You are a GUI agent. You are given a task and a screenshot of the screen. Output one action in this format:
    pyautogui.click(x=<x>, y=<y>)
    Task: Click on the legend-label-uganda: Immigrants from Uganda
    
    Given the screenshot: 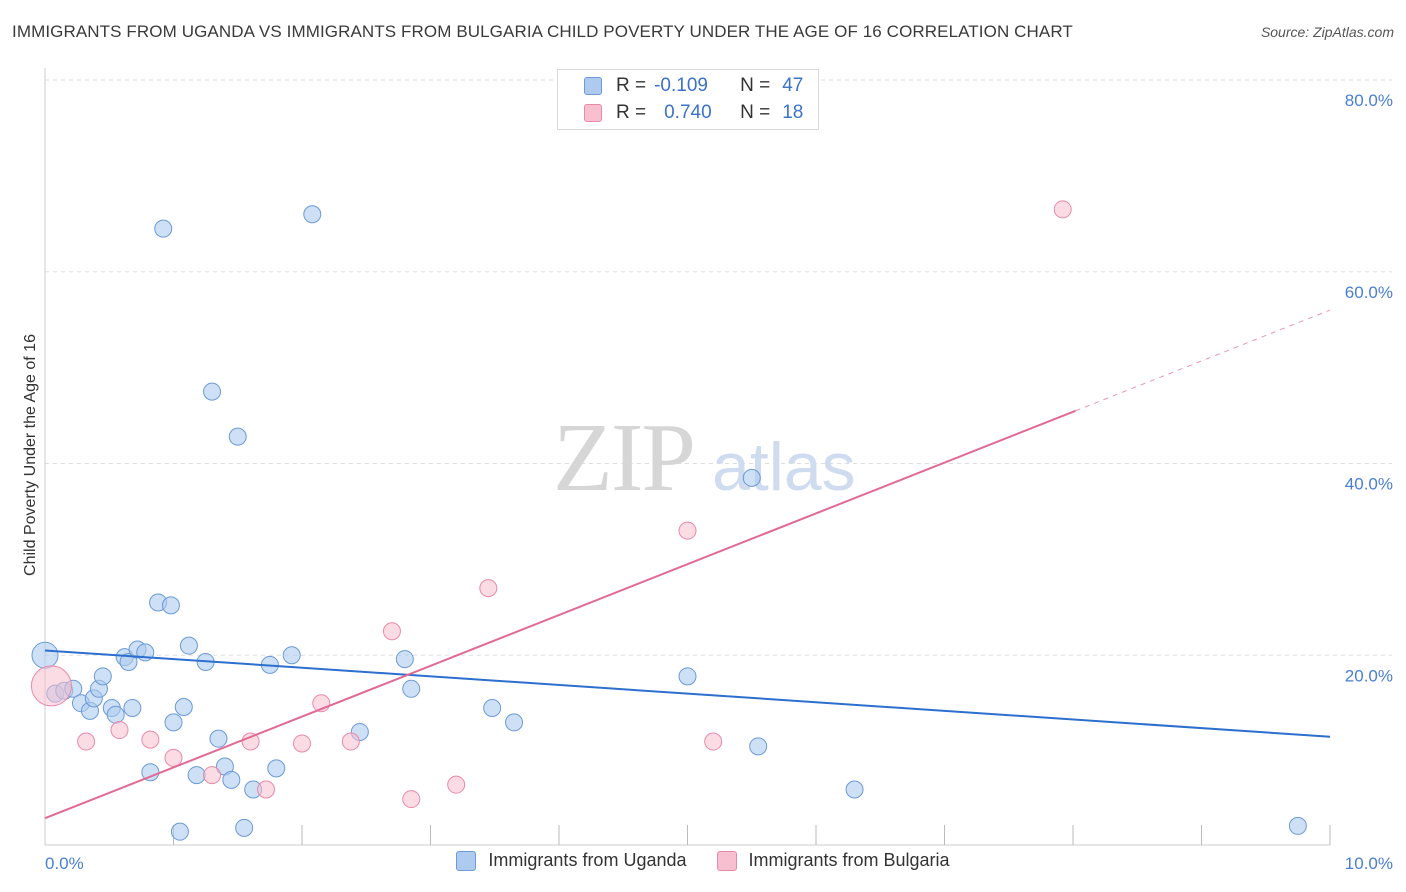 What is the action you would take?
    pyautogui.click(x=587, y=860)
    